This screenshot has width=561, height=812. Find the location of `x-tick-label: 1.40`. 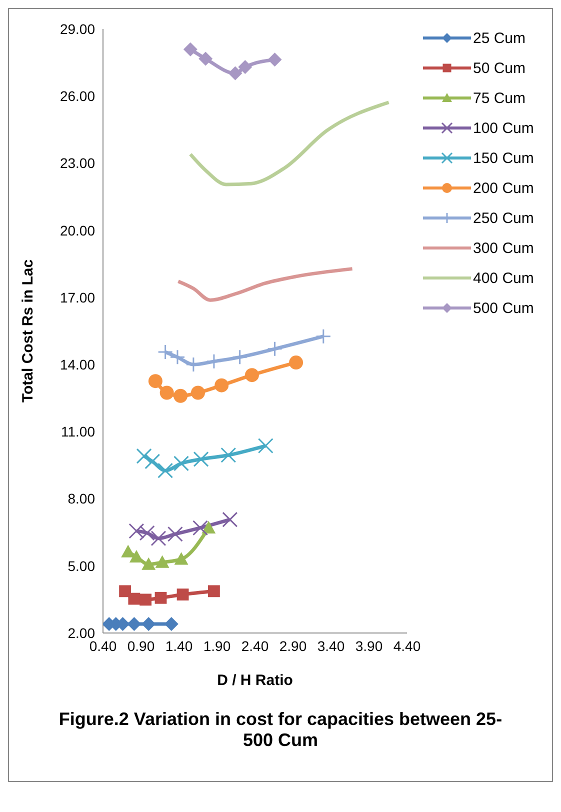

x-tick-label: 1.40 is located at coordinates (179, 646).